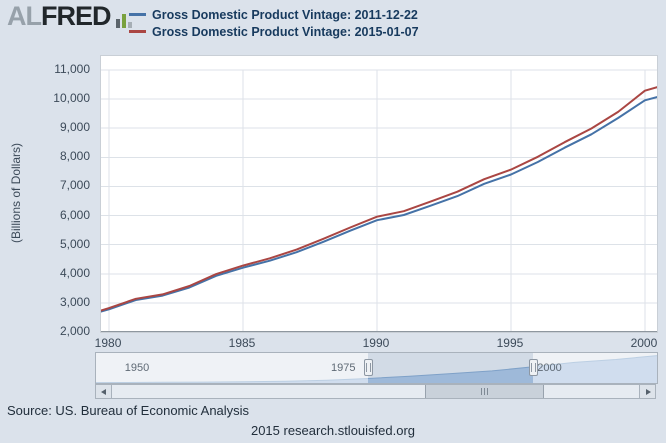 This screenshot has height=443, width=666. I want to click on scrollbar-right-button, so click(647, 391).